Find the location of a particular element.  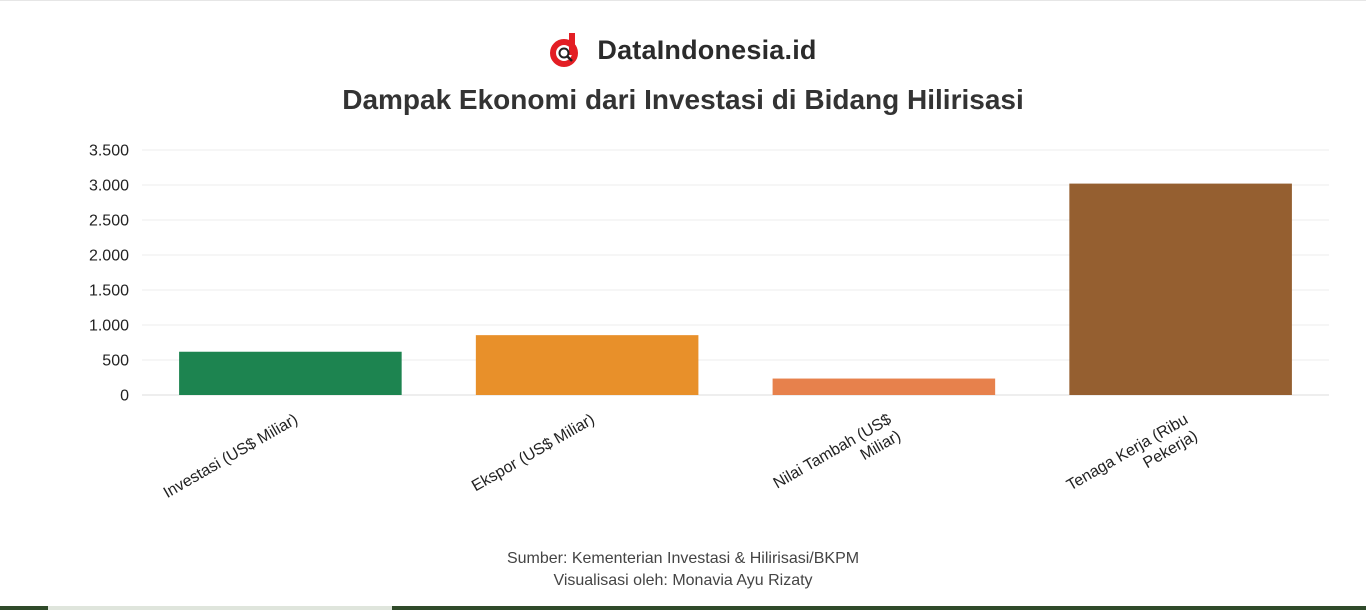

y-tick-label: 500 is located at coordinates (115, 361).